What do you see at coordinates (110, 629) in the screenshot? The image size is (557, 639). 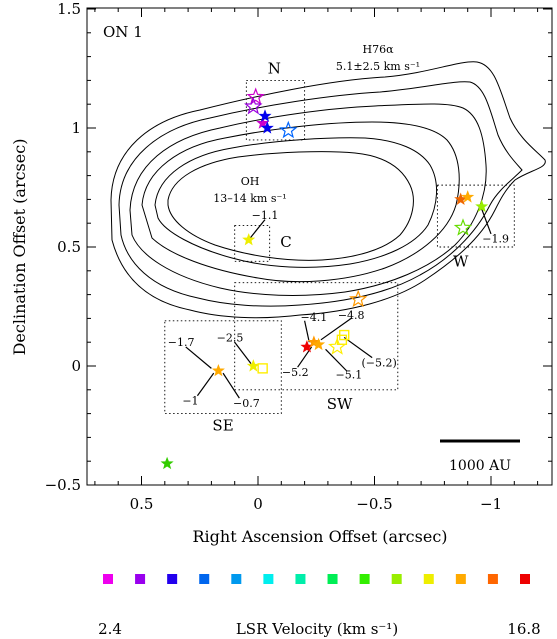 I see `colorbar-min-label: 2.4` at bounding box center [110, 629].